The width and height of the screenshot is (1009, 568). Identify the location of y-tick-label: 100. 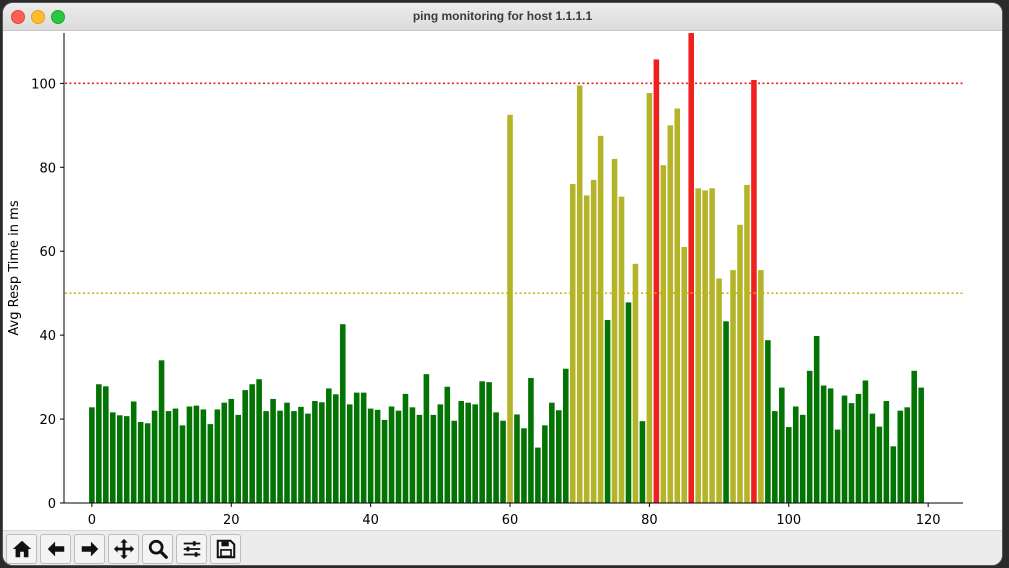
(43, 84).